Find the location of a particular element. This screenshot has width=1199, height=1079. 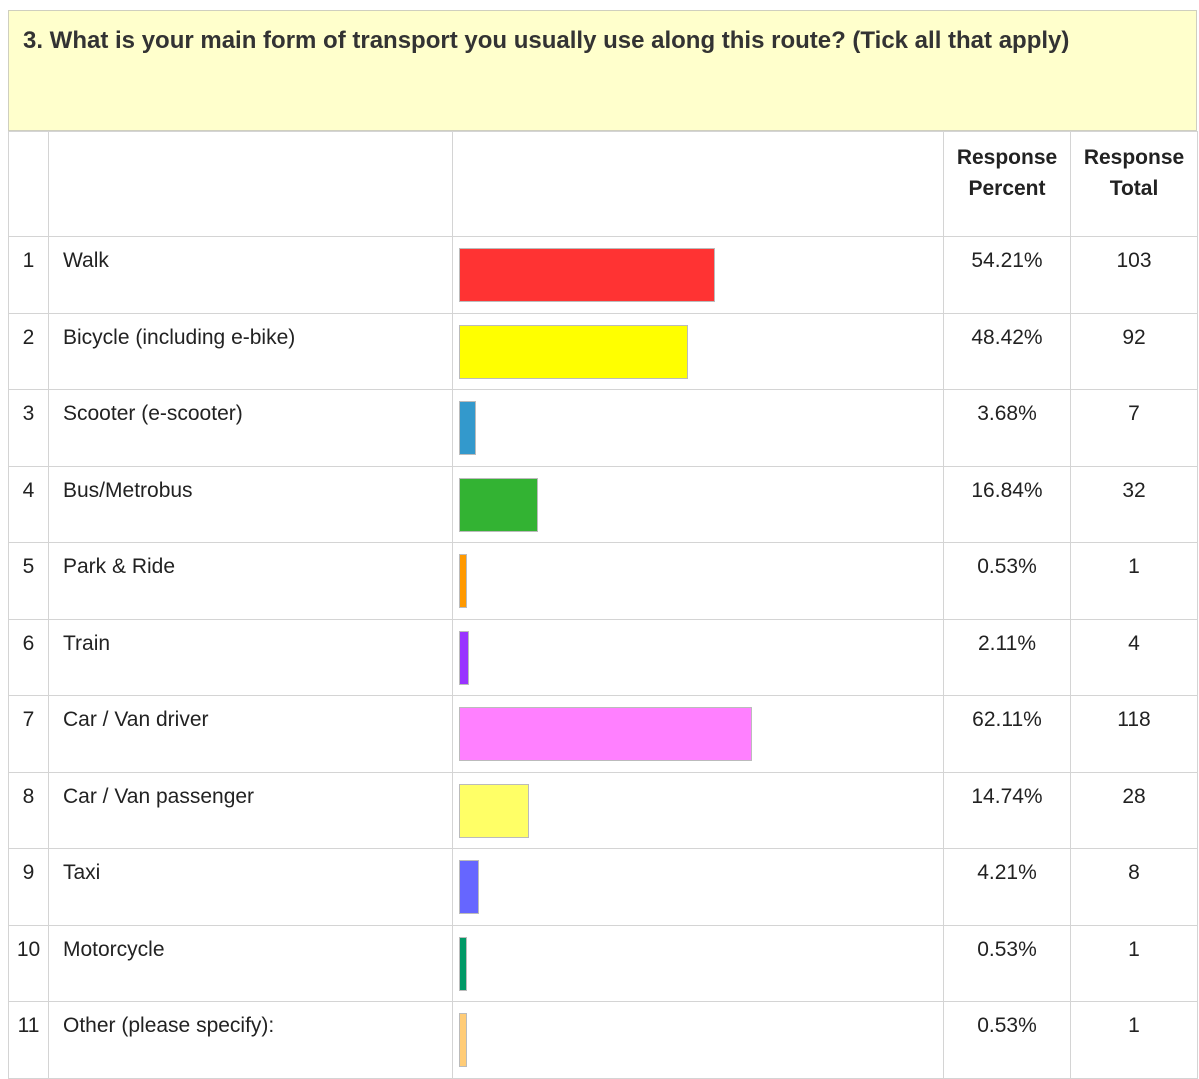

result-row: 9 Taxi 4.21% 8 is located at coordinates (603, 887).